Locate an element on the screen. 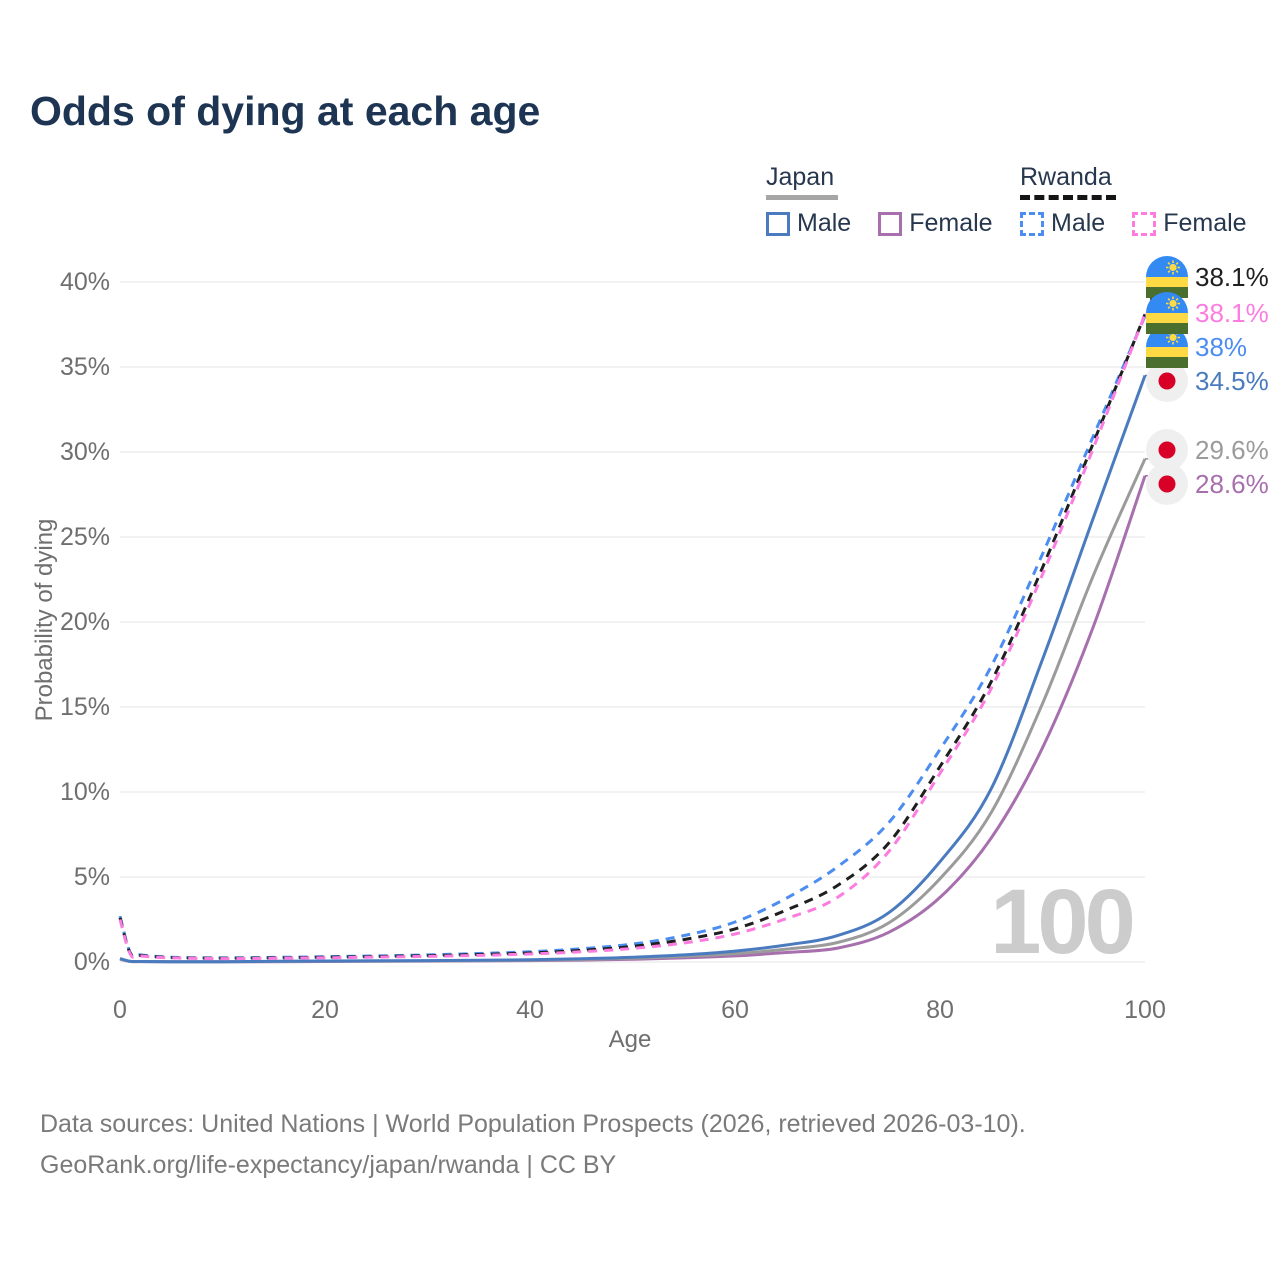 The image size is (1280, 1280). y-tick-label: 40% is located at coordinates (85, 282).